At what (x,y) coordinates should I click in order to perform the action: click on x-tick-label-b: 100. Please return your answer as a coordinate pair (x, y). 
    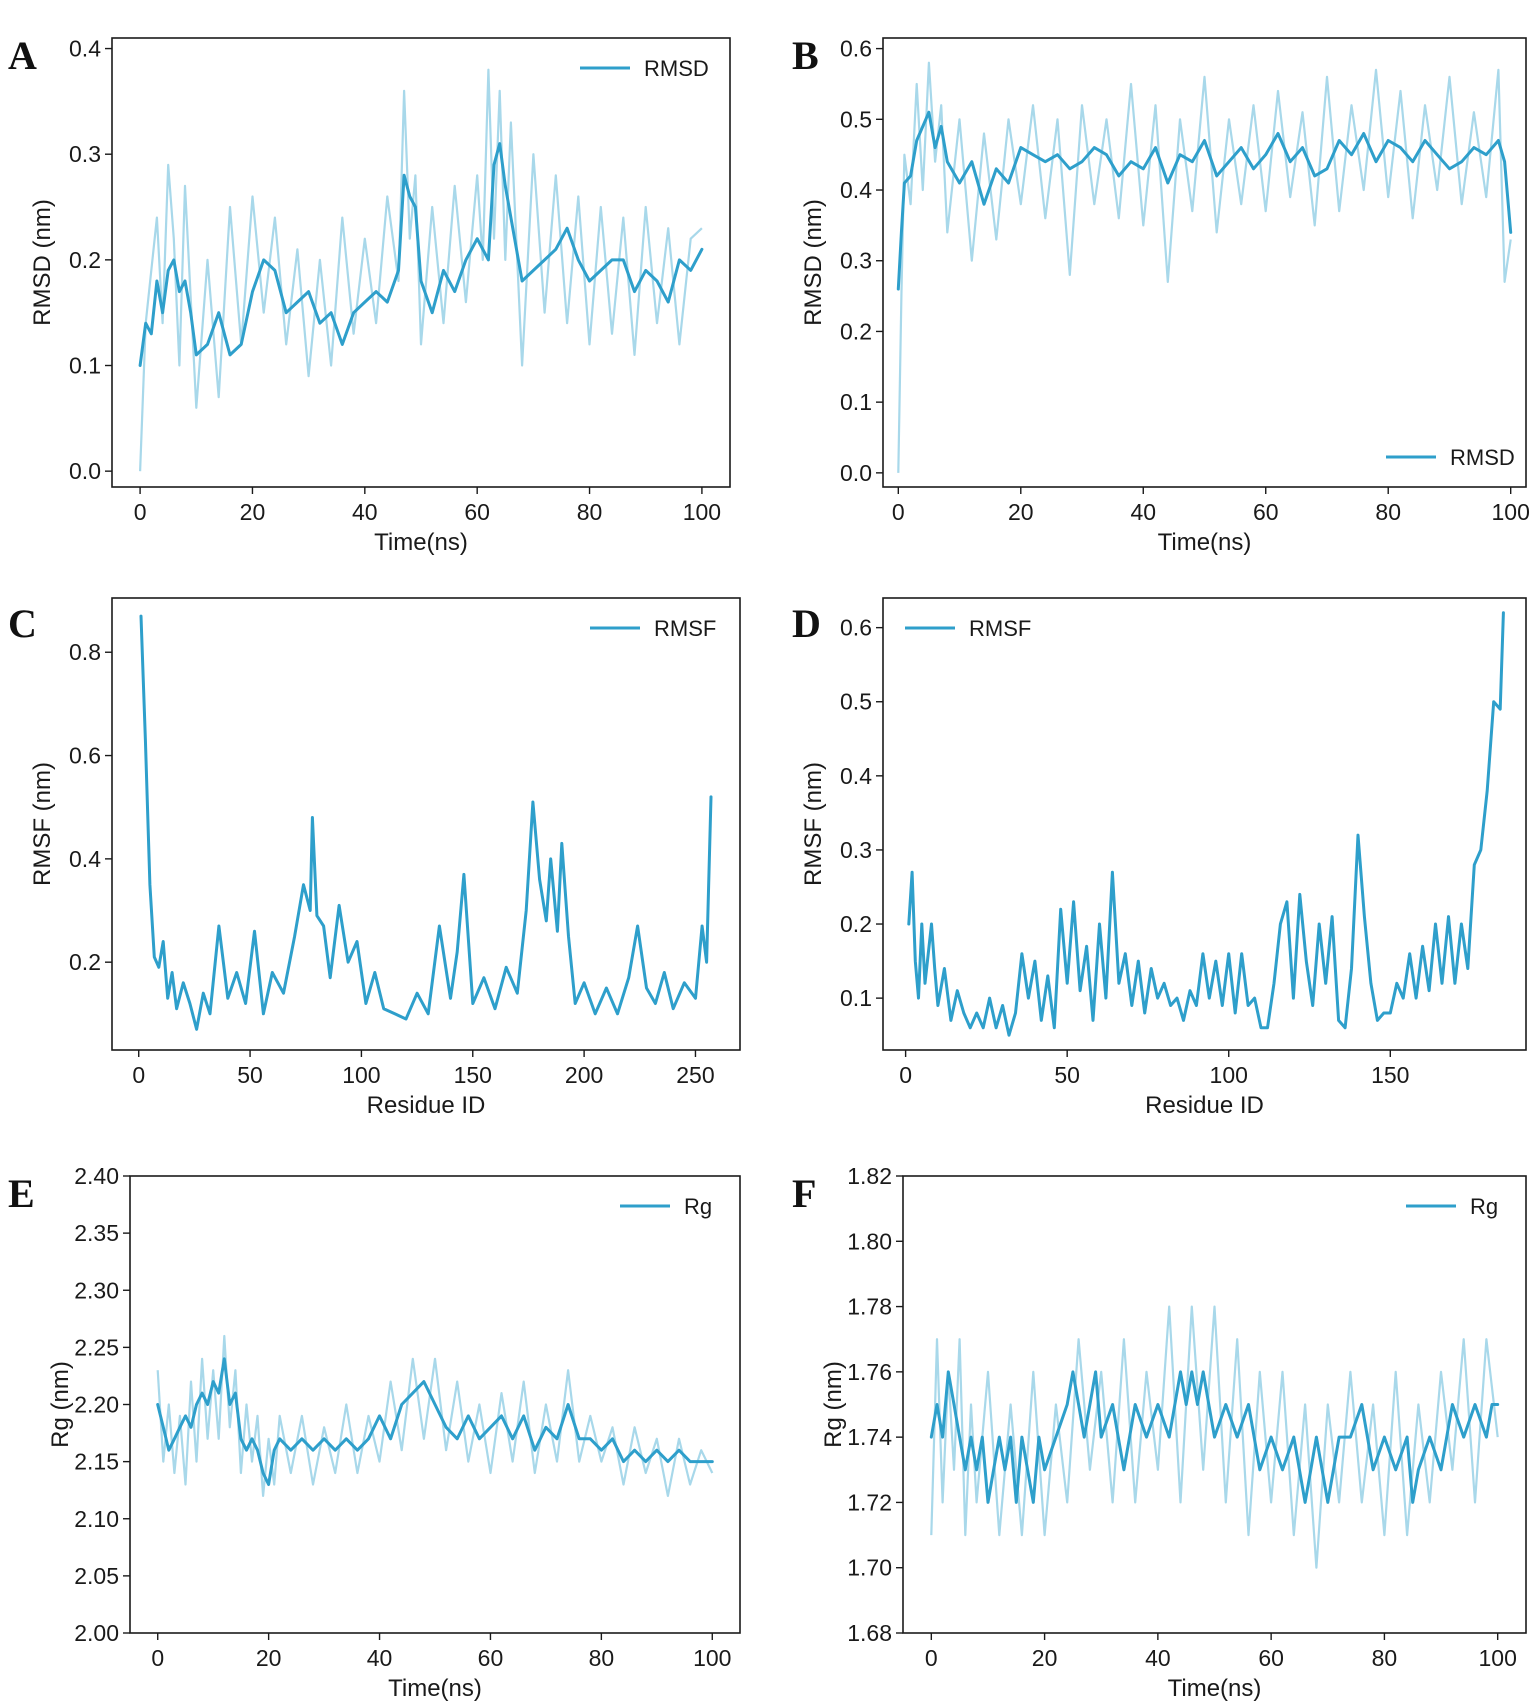
    Looking at the image, I should click on (1511, 512).